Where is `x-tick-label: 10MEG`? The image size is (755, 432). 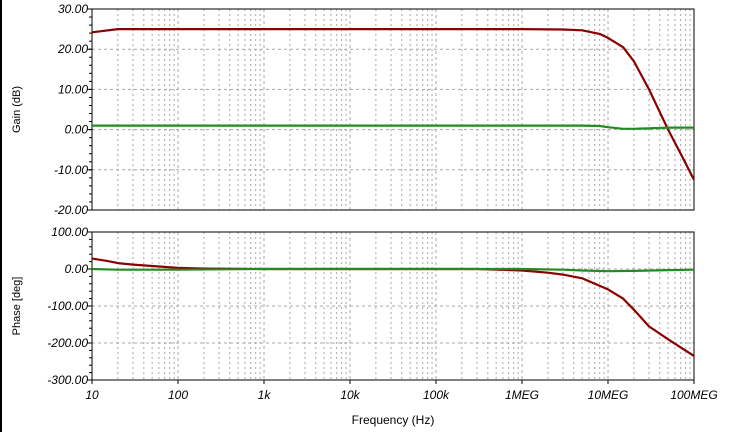 x-tick-label: 10MEG is located at coordinates (608, 395).